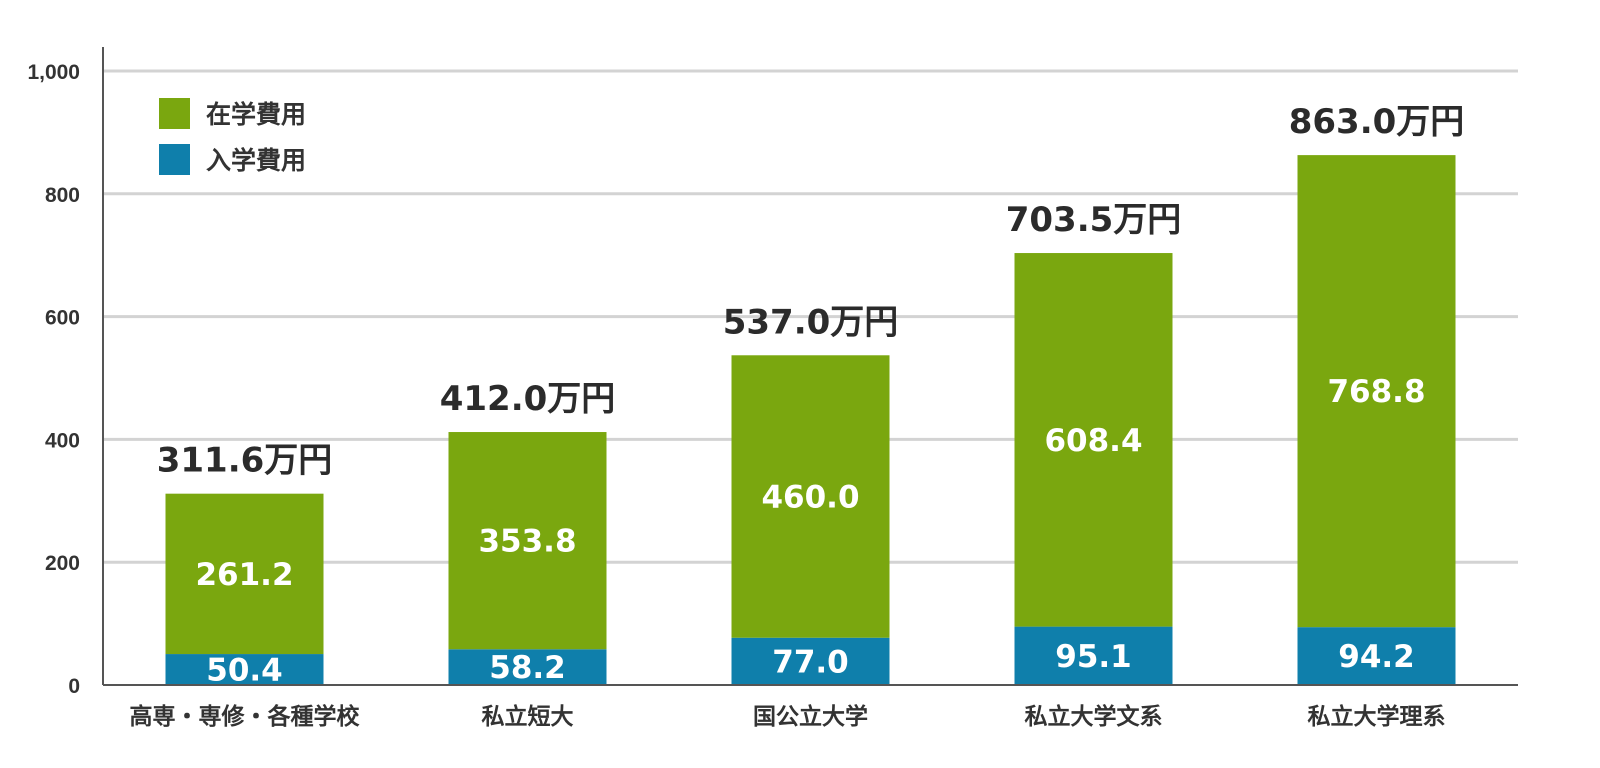 Image resolution: width=1600 pixels, height=768 pixels. I want to click on legend-label: 入学費用, so click(256, 160).